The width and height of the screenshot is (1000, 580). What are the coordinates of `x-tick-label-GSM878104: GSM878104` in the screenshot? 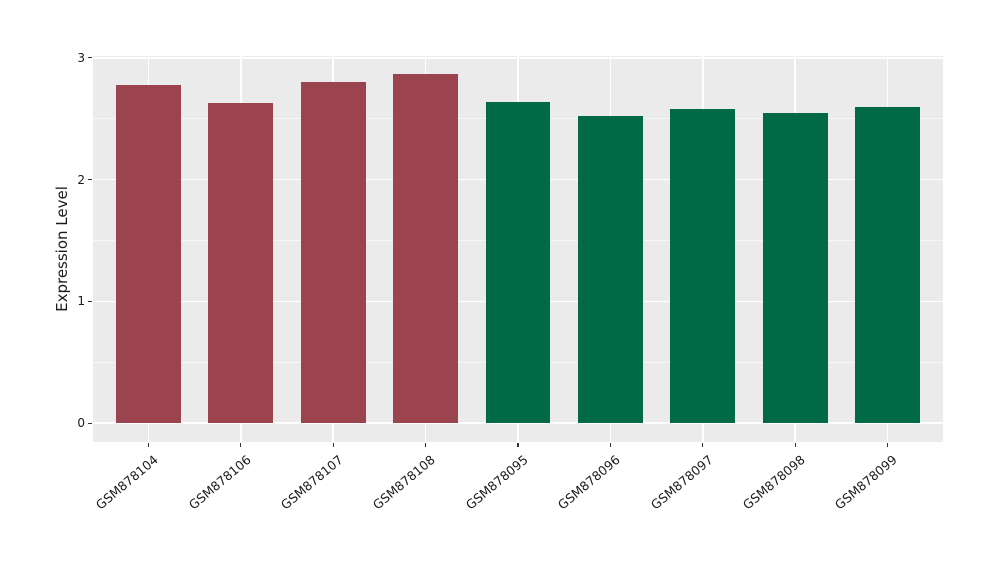 It's located at (127, 482).